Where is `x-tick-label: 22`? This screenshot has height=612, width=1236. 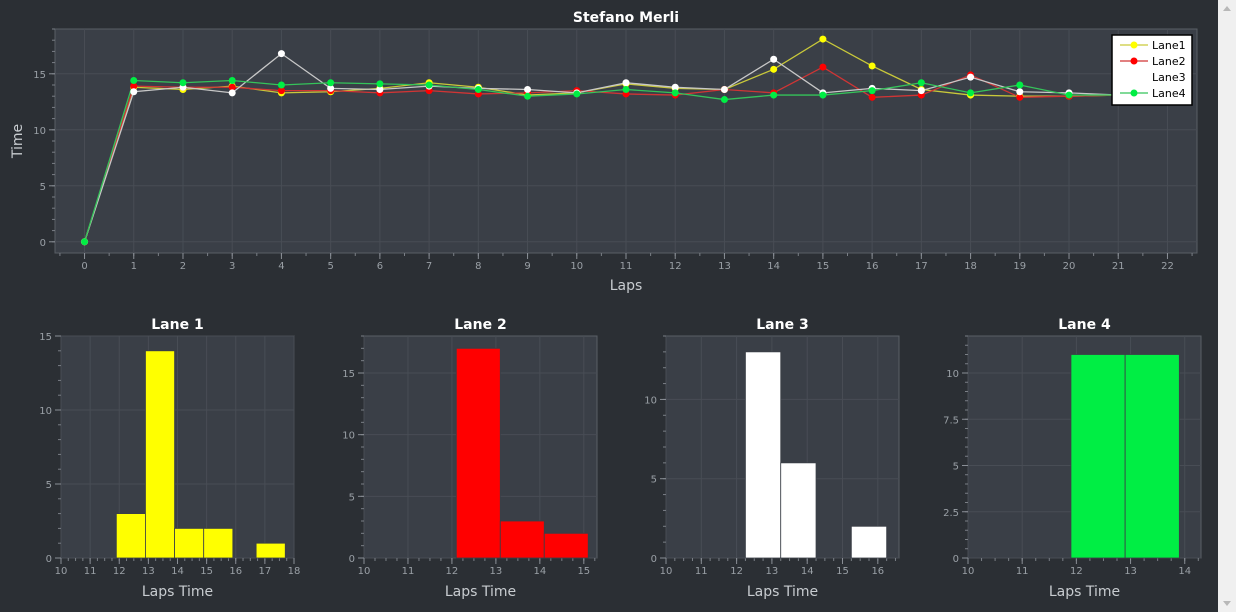 x-tick-label: 22 is located at coordinates (1167, 266).